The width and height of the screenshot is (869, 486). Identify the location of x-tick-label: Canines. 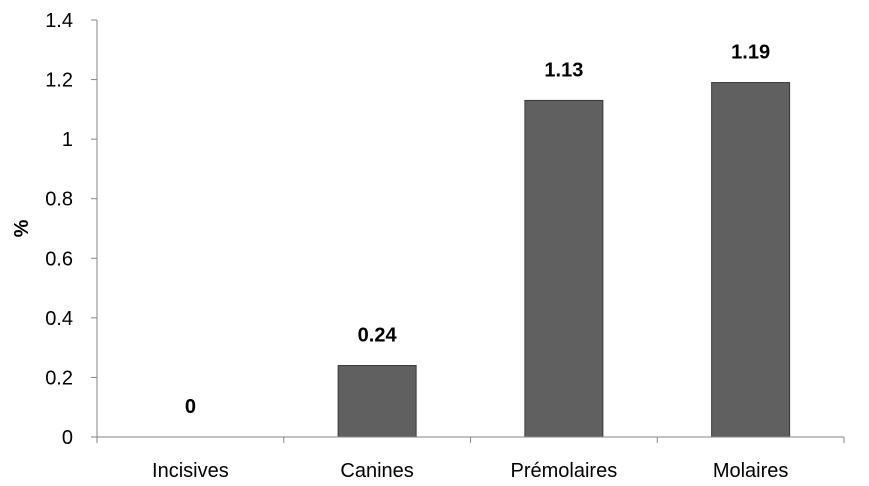
(376, 471).